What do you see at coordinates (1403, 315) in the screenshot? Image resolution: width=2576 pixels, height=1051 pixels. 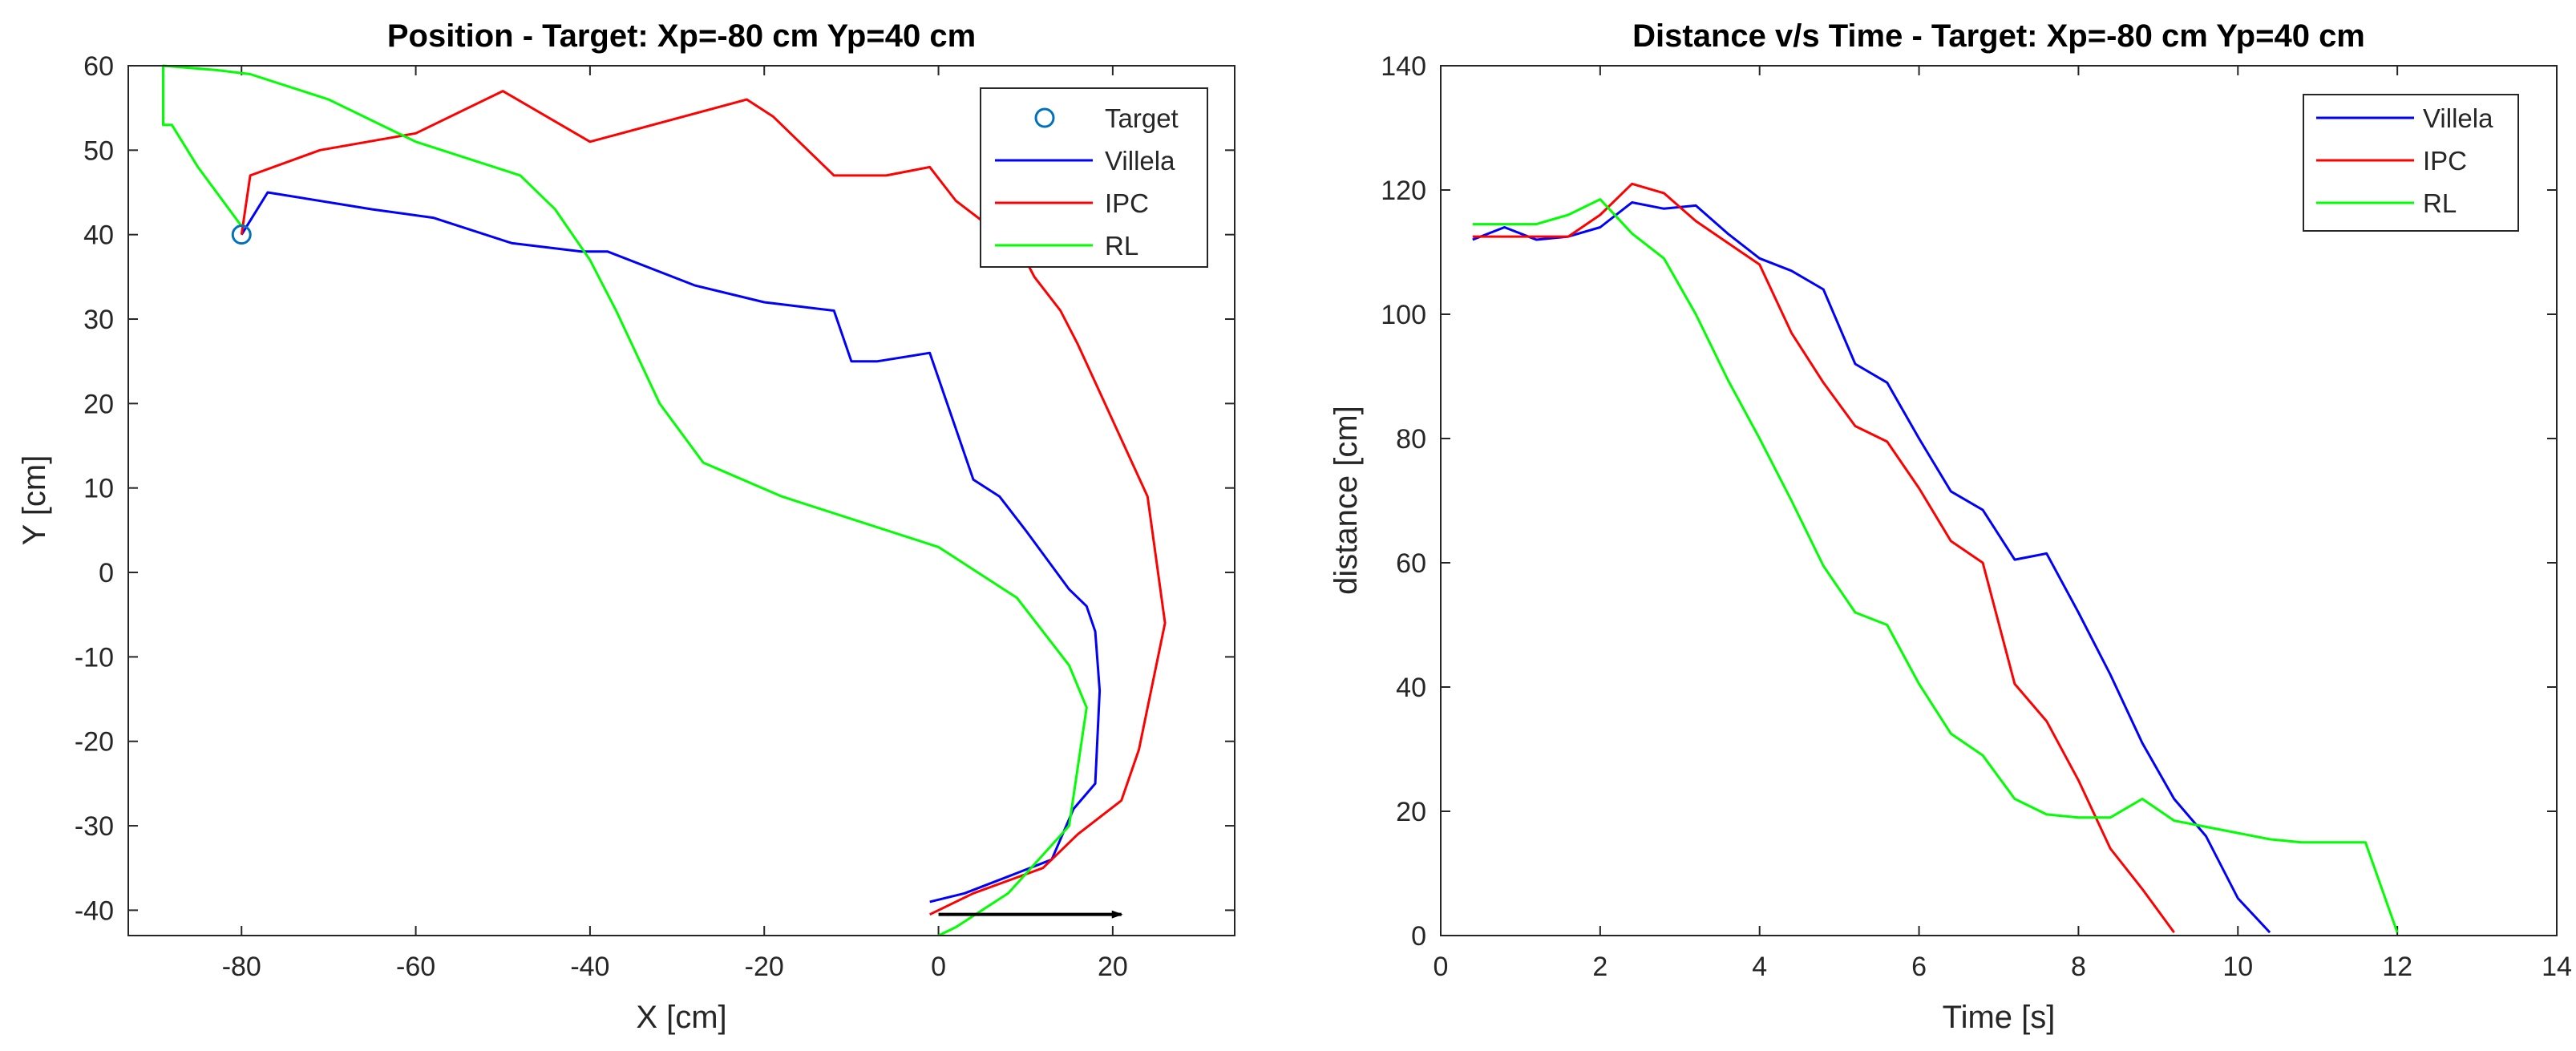 I see `y-tick-label: 100` at bounding box center [1403, 315].